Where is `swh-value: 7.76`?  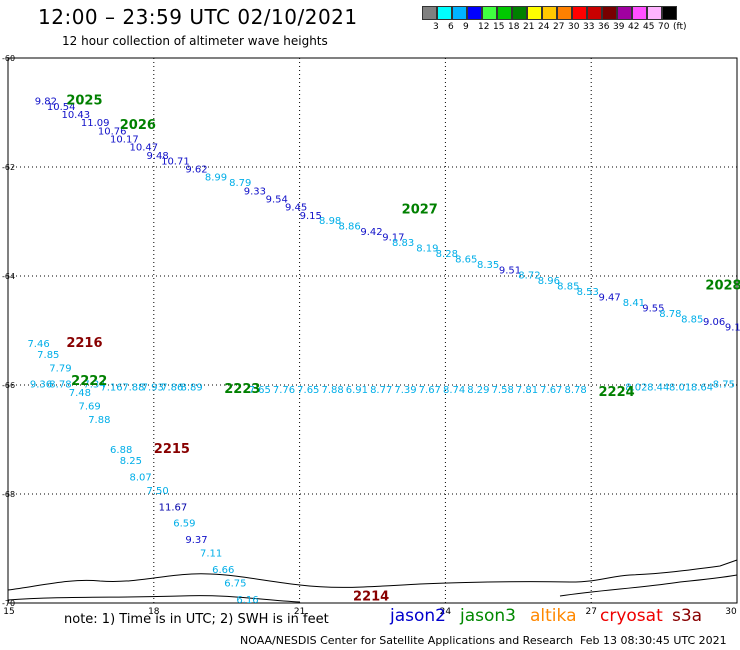
swh-value: 7.76 is located at coordinates (284, 390).